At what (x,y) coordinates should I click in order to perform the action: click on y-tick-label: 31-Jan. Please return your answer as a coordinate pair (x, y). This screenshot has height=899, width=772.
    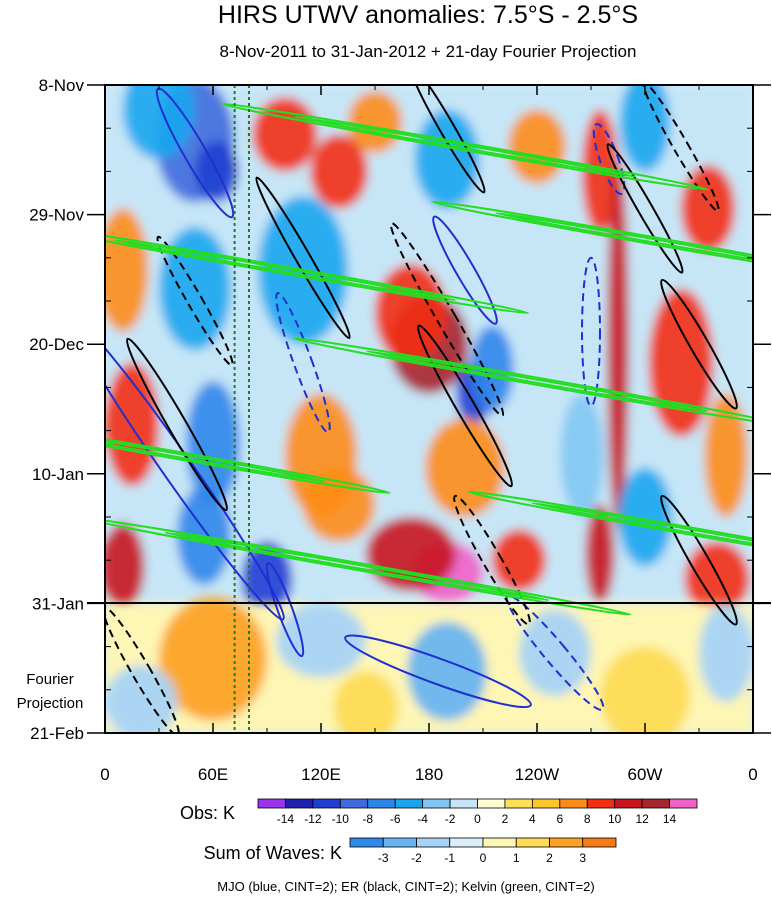
    Looking at the image, I should click on (58, 603).